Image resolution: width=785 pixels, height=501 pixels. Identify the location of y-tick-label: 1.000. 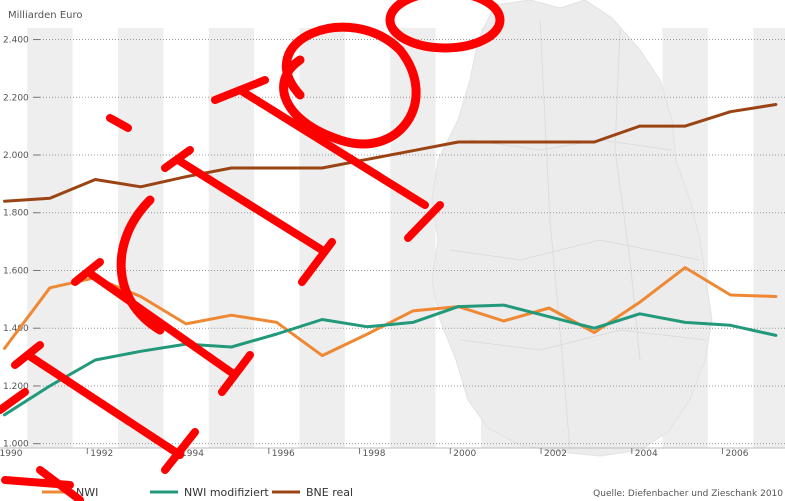
(16, 445).